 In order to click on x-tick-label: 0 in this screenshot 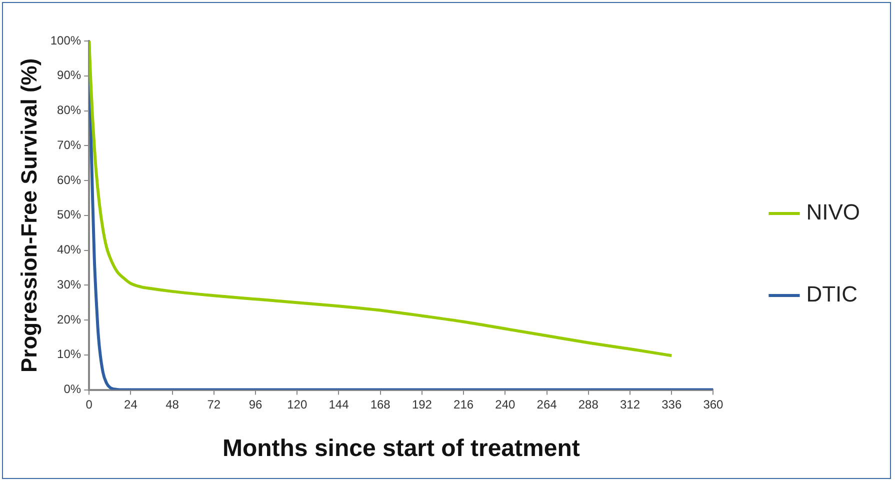, I will do `click(89, 404)`.